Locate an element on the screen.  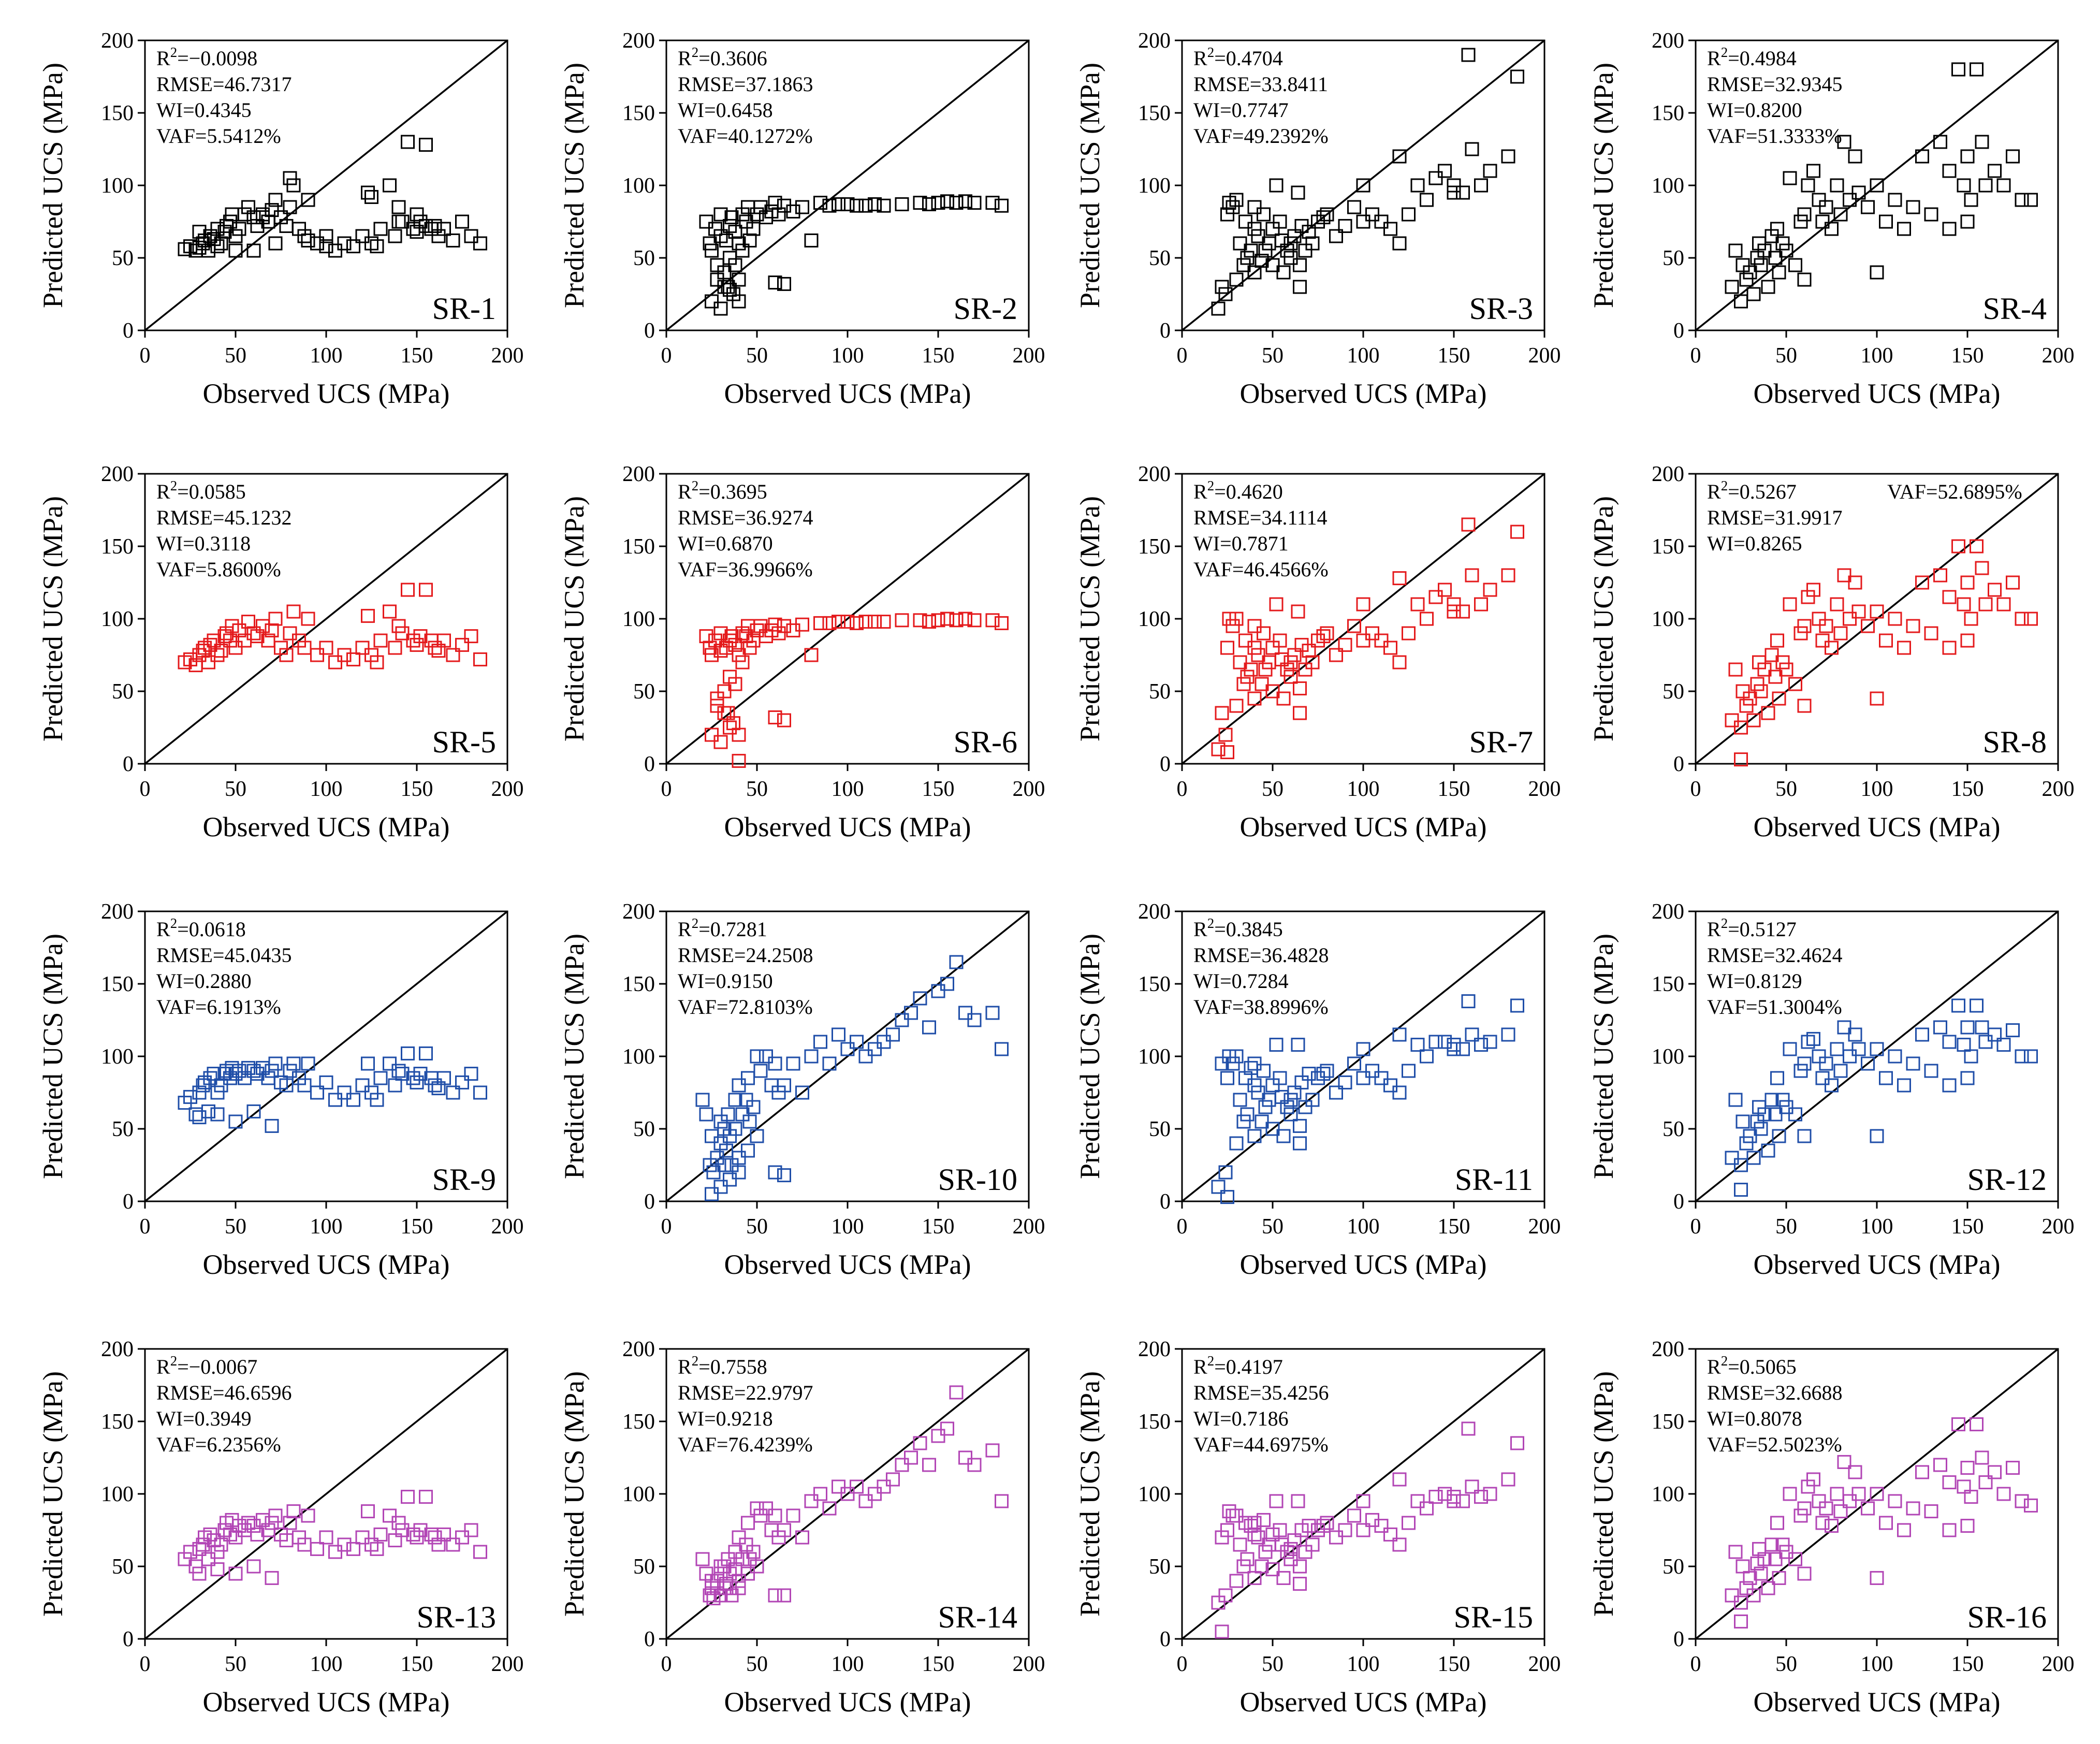
stat-line: VAF=5.5412% is located at coordinates (218, 136).